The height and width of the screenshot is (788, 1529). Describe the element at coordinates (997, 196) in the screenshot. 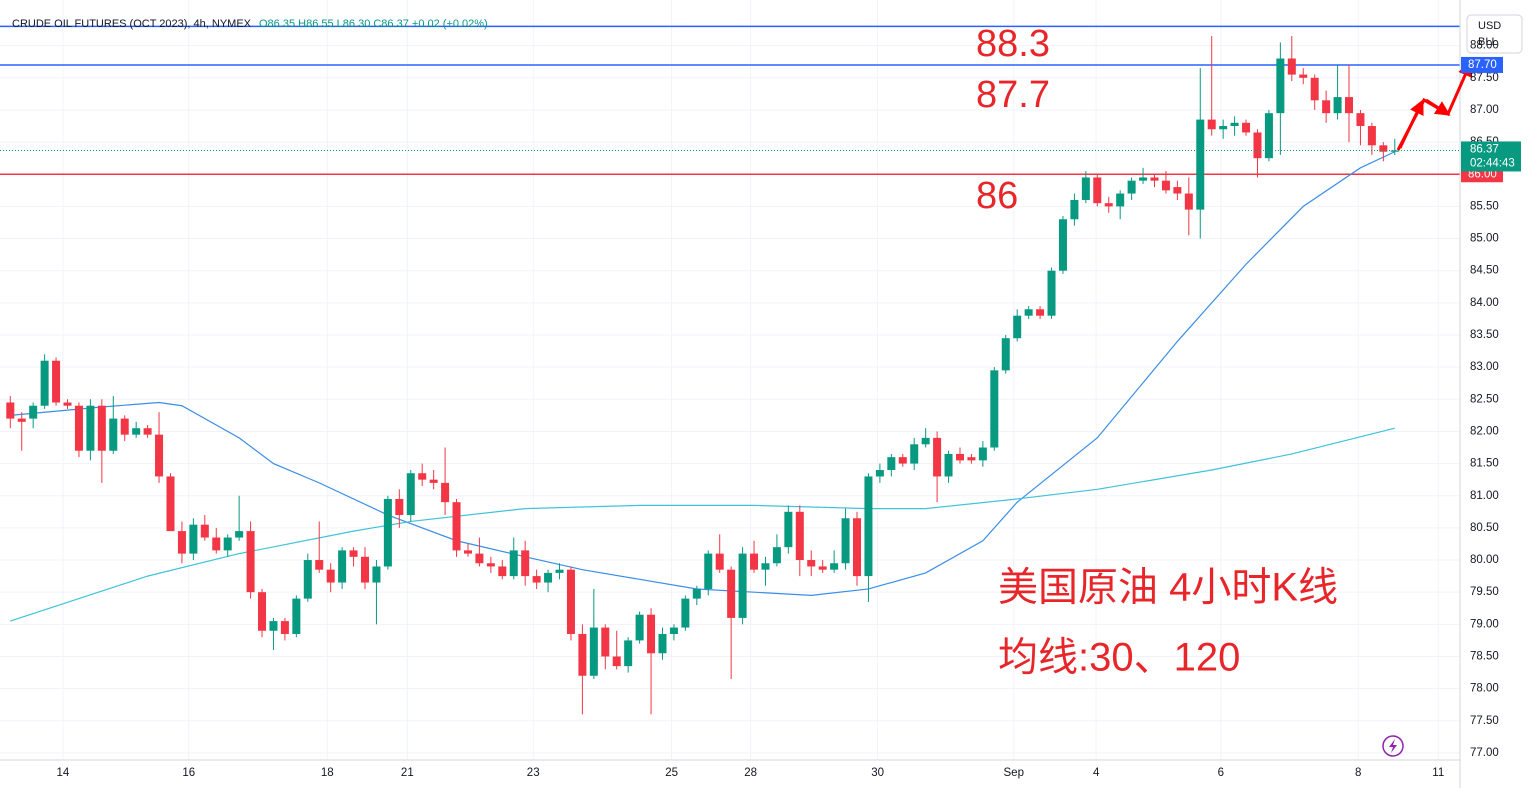

I see `level-annotation: 86` at that location.